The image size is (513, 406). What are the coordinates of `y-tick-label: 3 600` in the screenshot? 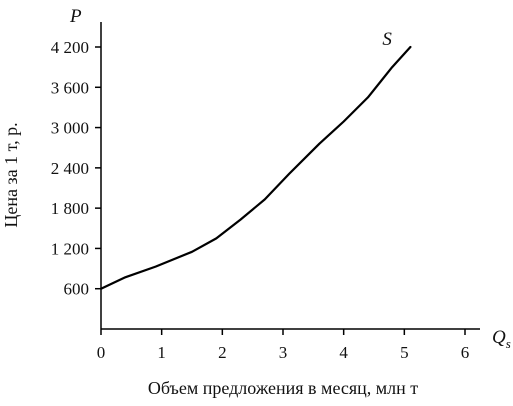 It's located at (70, 87).